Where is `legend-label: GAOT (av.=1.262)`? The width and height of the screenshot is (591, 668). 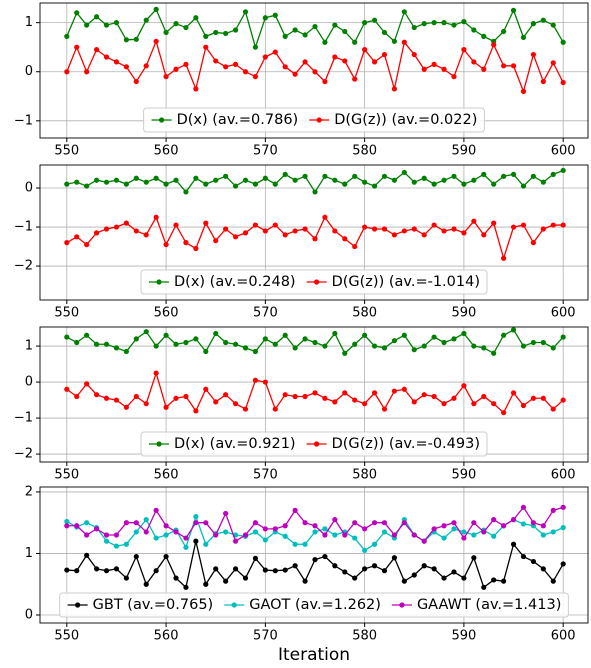
legend-label: GAOT (av.=1.262) is located at coordinates (315, 605).